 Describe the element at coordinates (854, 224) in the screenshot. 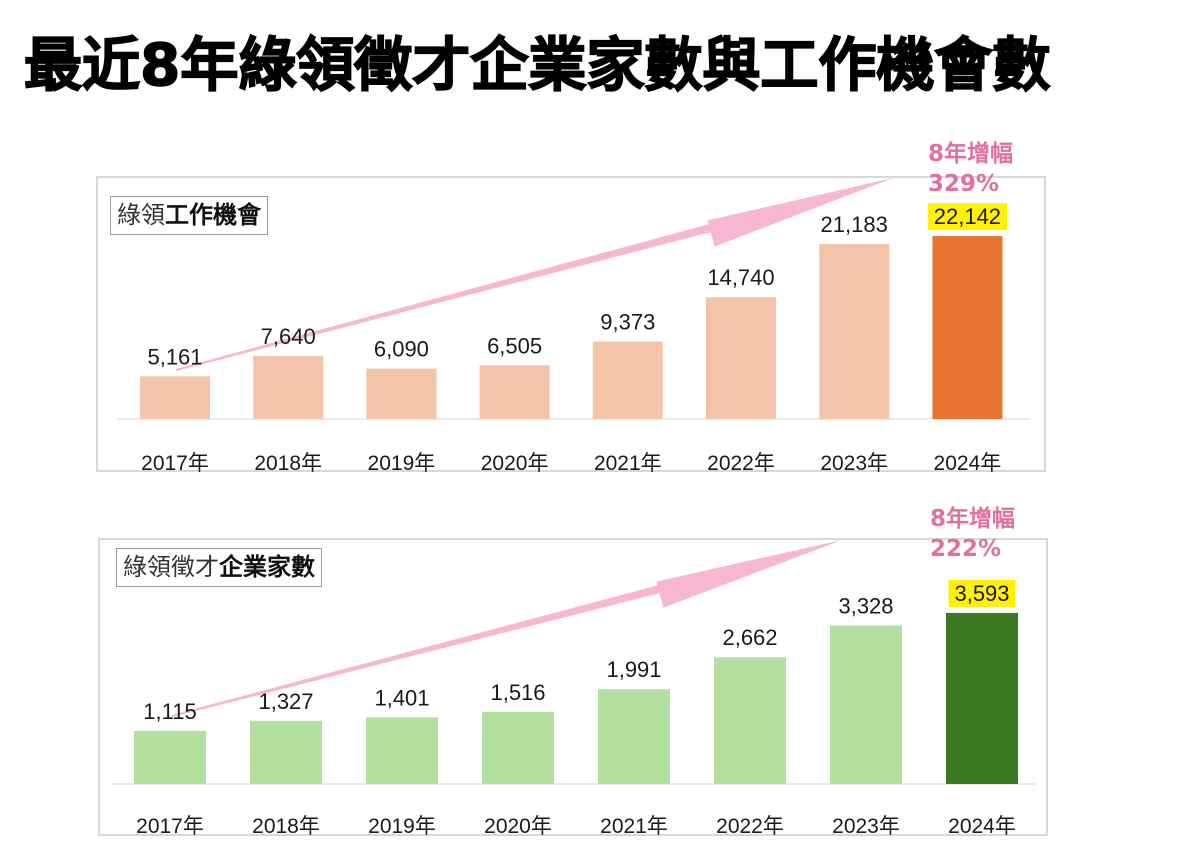

I see `jobs-value-label: 21,183` at that location.